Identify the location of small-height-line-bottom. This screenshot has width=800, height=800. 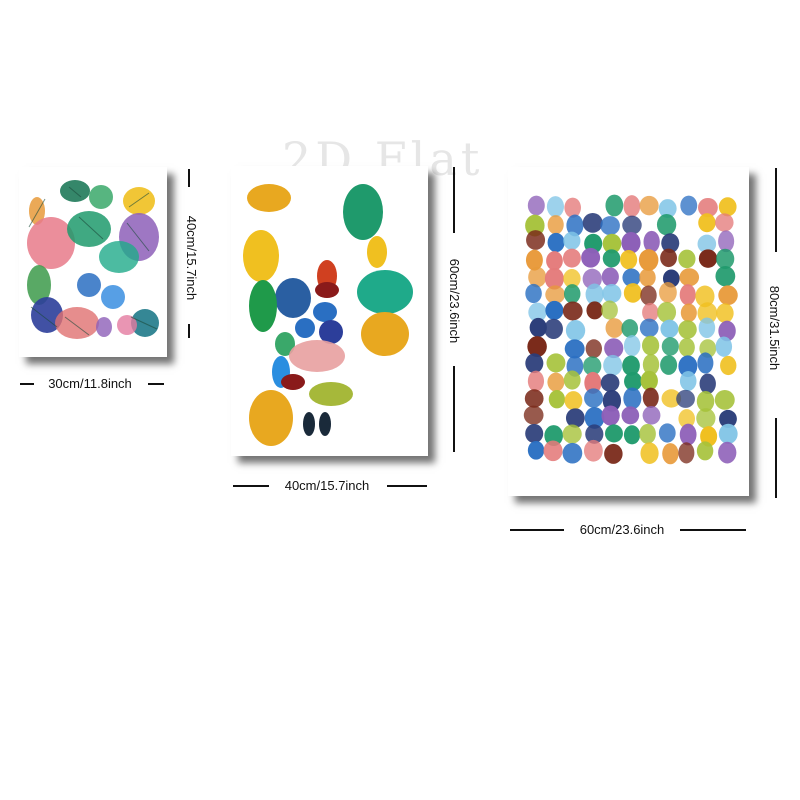
(189, 331).